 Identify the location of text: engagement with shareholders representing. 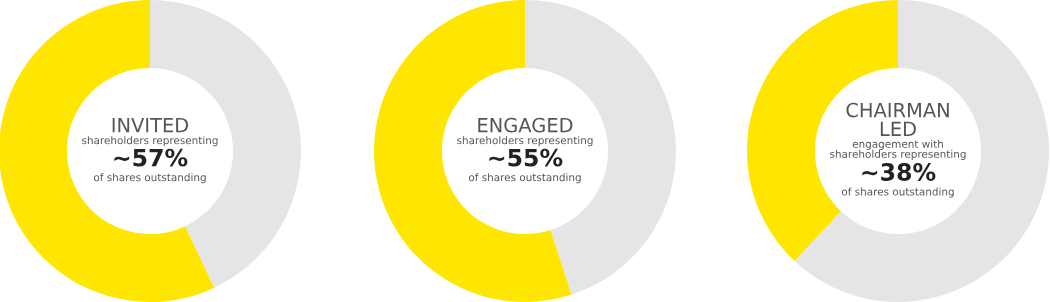
(898, 149).